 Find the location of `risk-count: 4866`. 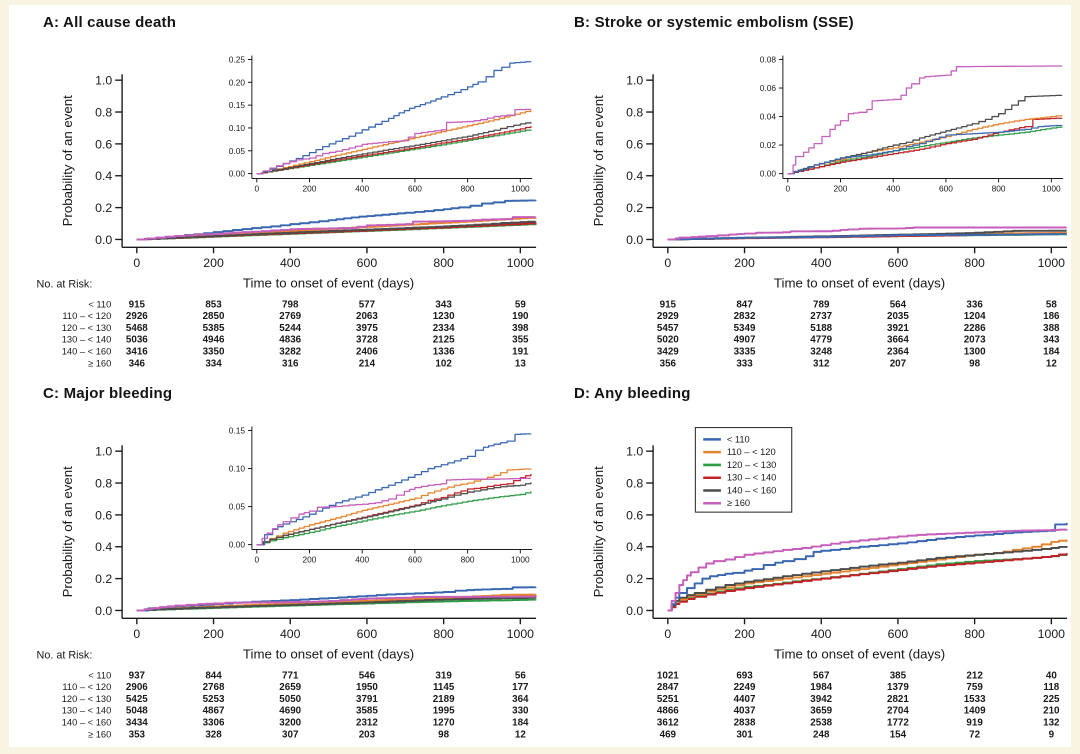

risk-count: 4866 is located at coordinates (668, 711).